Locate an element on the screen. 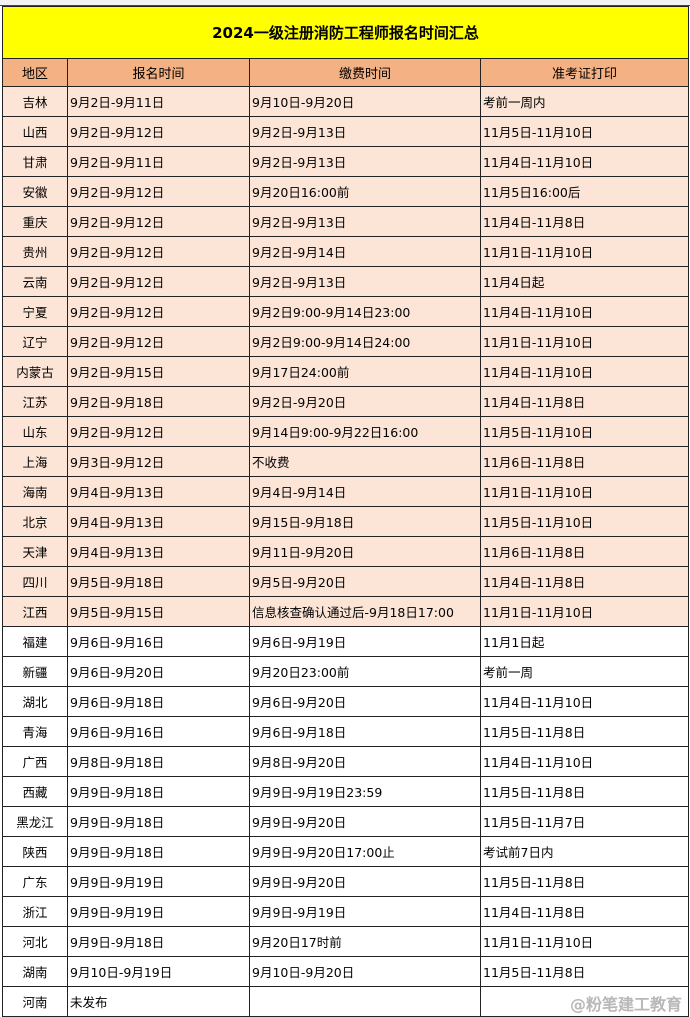  region-cell: 新疆 is located at coordinates (35, 671).